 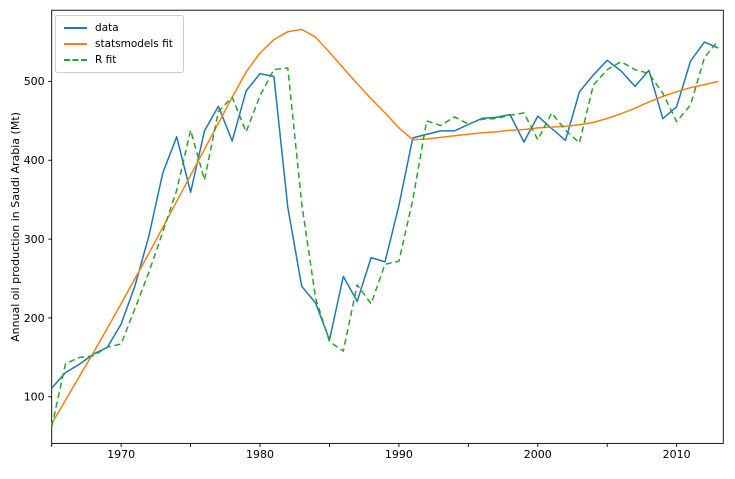 I want to click on x-tick-label: 1980, so click(x=260, y=454).